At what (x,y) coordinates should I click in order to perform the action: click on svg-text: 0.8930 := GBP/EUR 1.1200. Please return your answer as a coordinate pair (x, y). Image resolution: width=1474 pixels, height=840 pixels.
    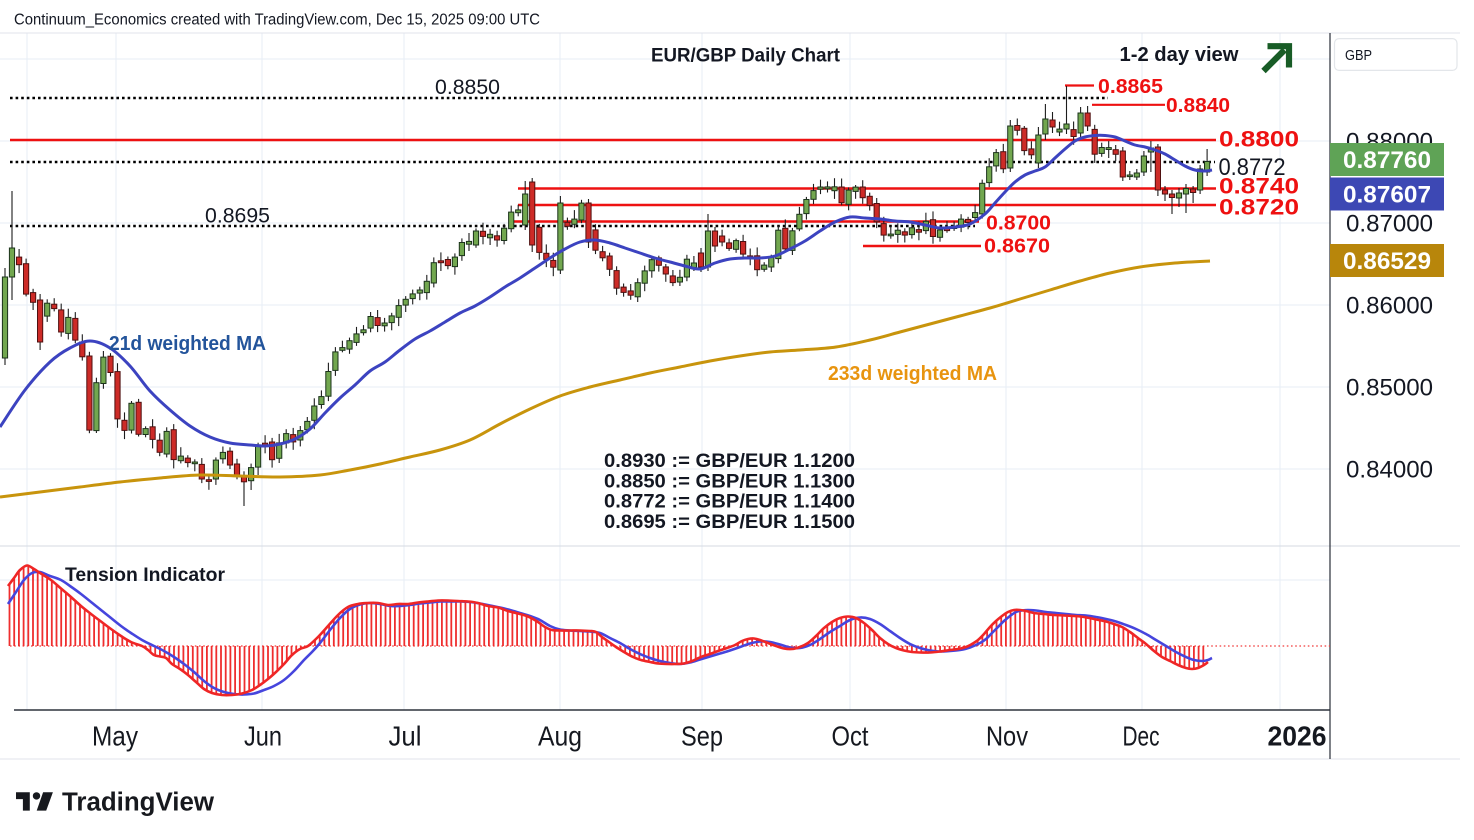
    Looking at the image, I should click on (729, 461).